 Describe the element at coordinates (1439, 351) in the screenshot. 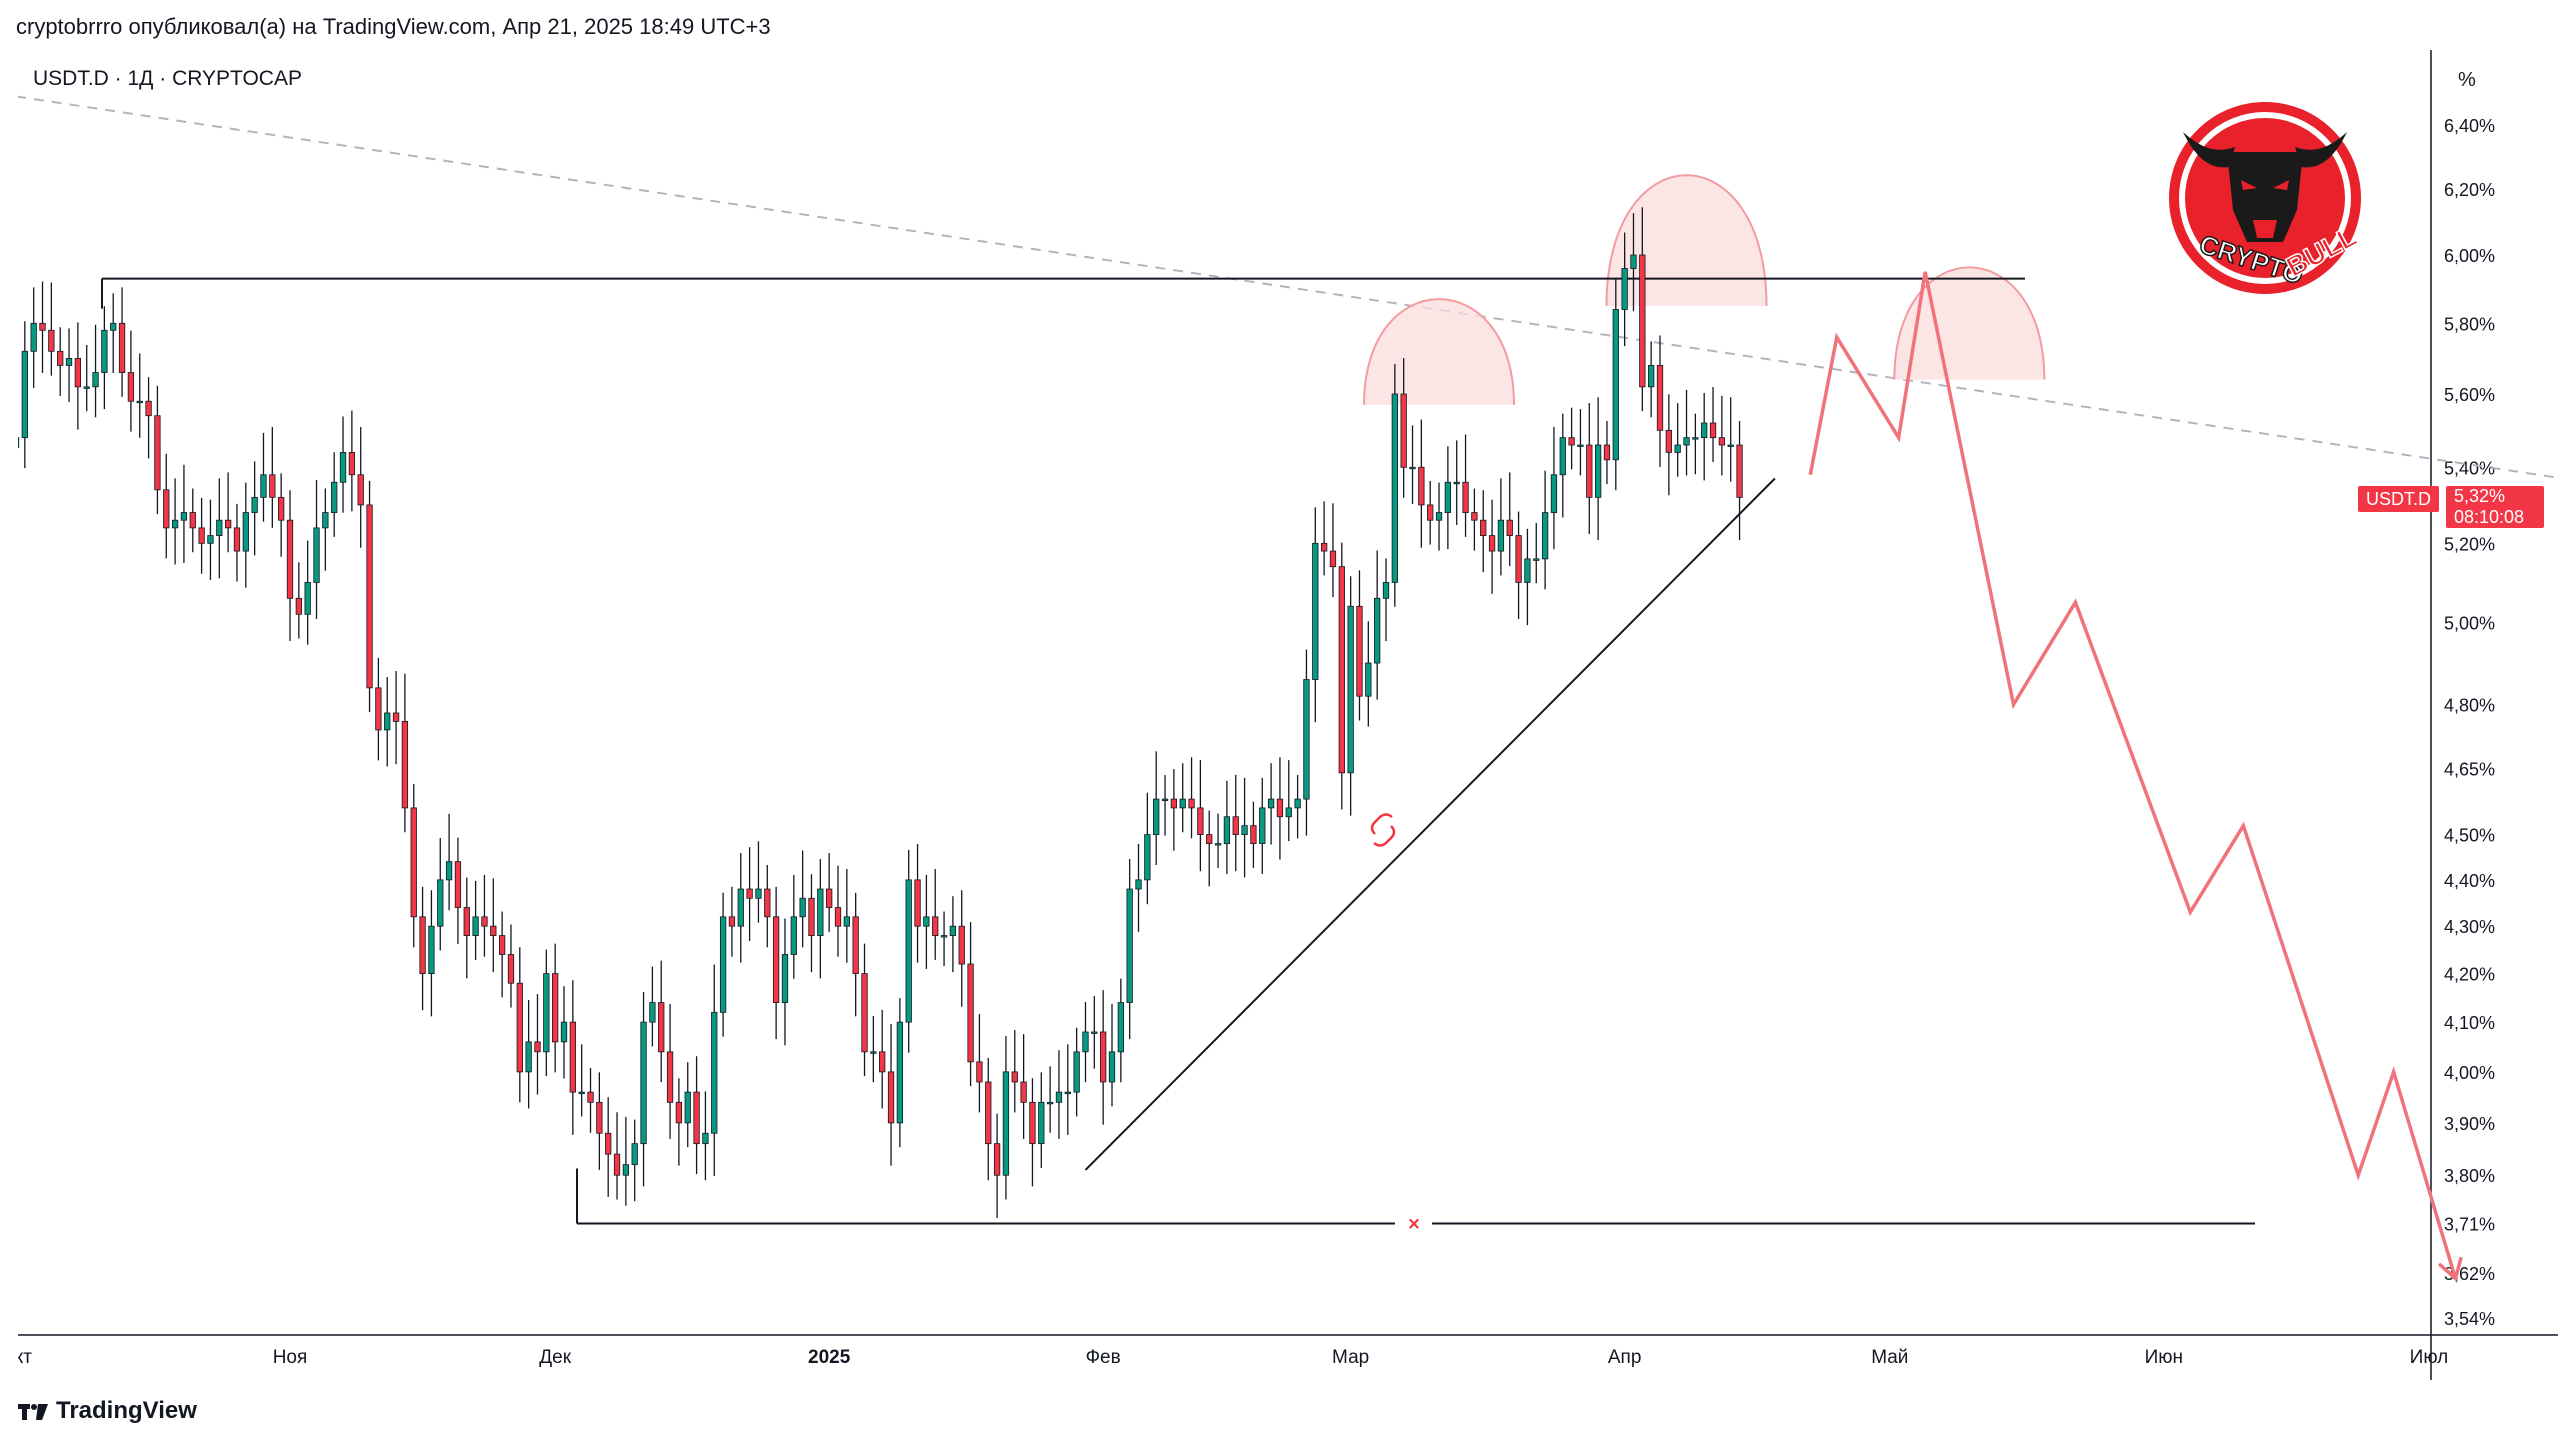

I see `head-dome-outline` at that location.